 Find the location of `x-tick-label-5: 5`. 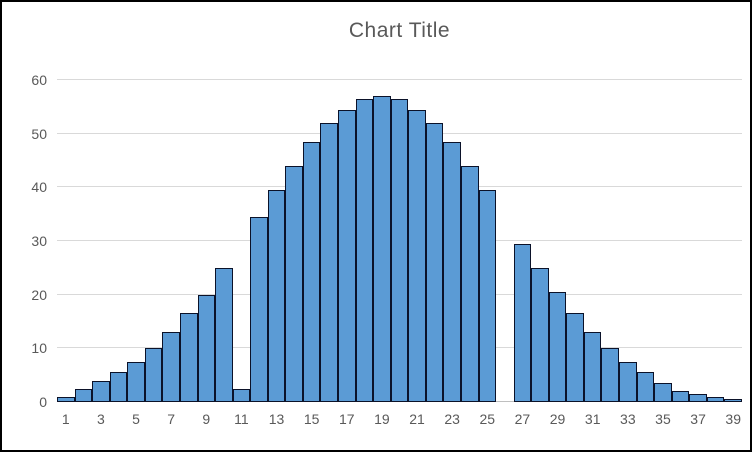

x-tick-label-5: 5 is located at coordinates (136, 419).